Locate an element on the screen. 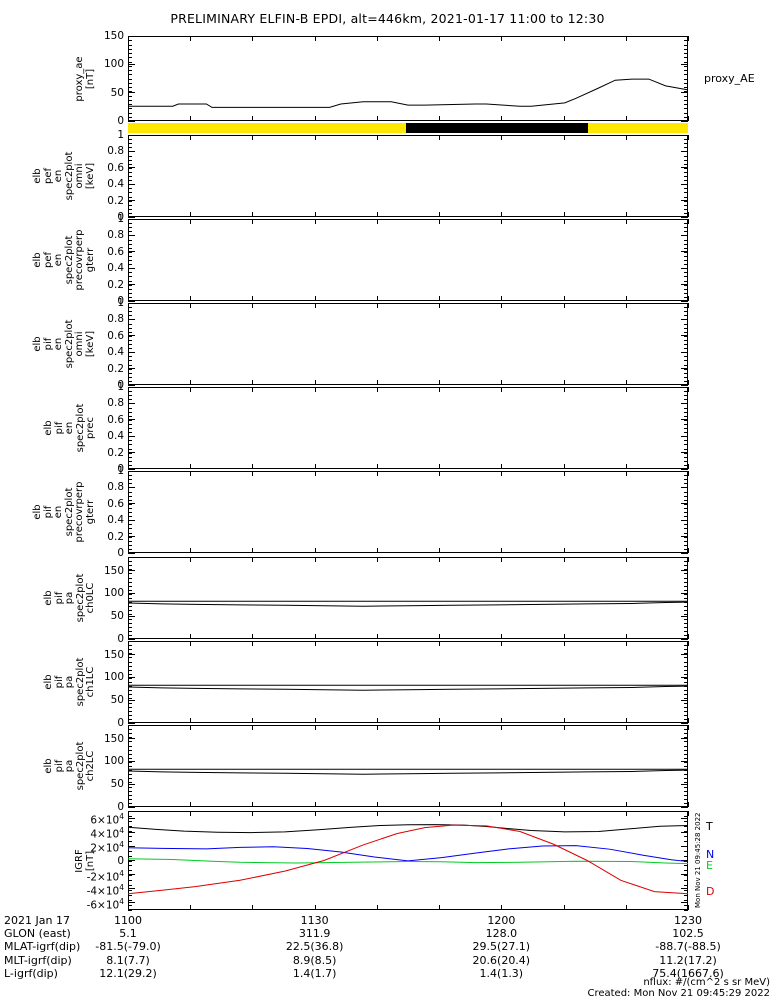 This screenshot has height=1000, width=775. y-tick-label: 1 is located at coordinates (120, 219).